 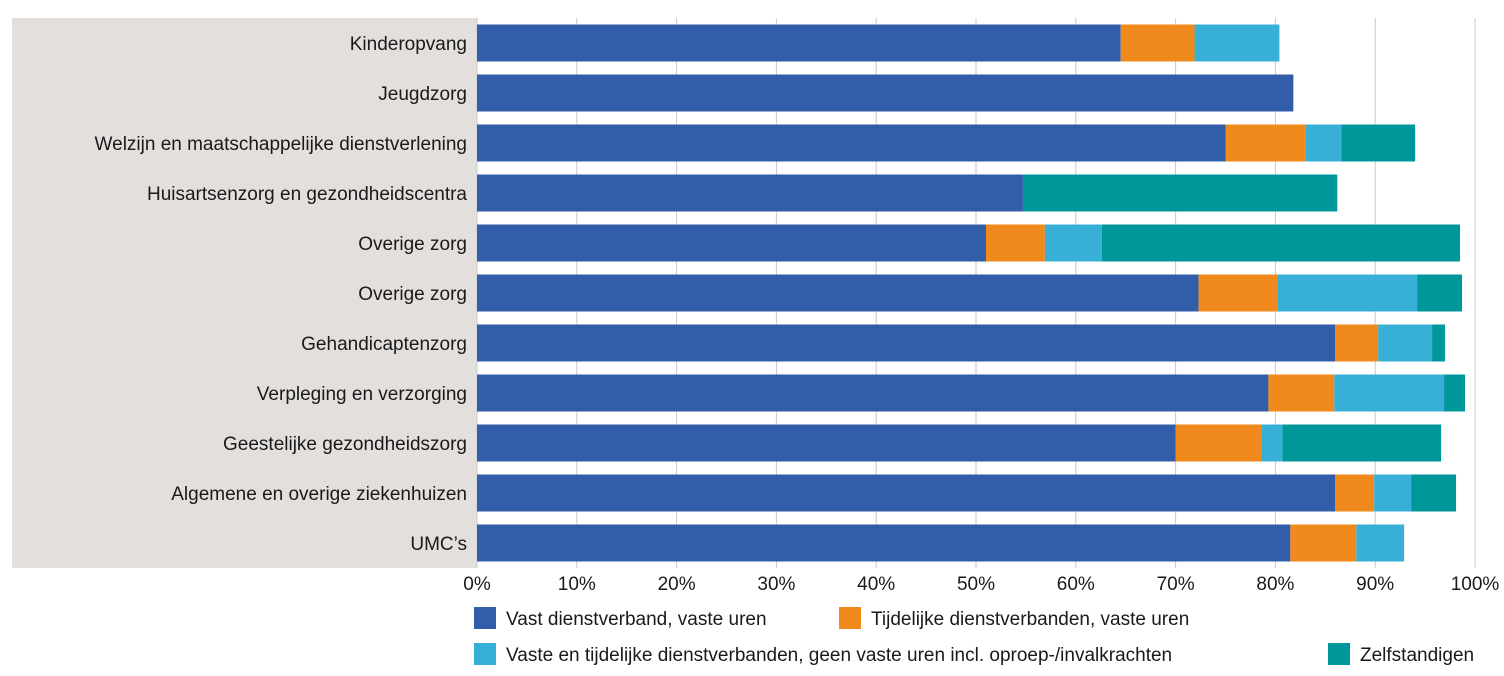 What do you see at coordinates (319, 494) in the screenshot?
I see `category-label: Algemene en overige ziekenhuizen` at bounding box center [319, 494].